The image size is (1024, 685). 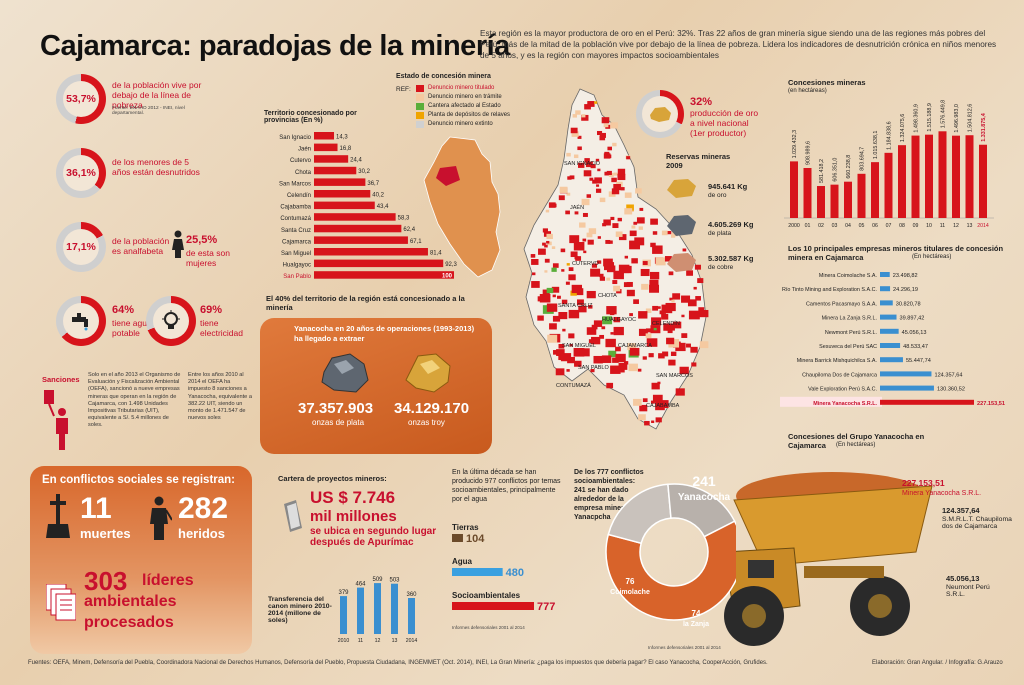 What do you see at coordinates (885, 274) in the screenshot?
I see `company-bar-minera-coimolache-s-a` at bounding box center [885, 274].